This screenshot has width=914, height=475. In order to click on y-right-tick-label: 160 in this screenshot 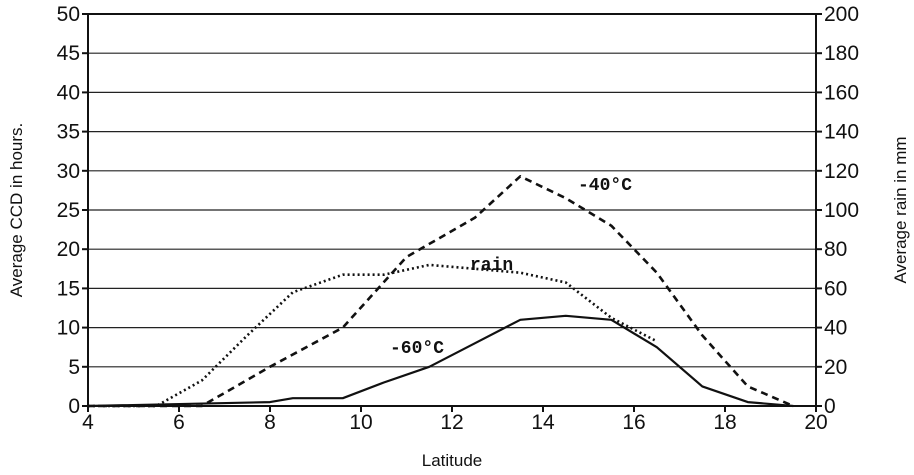, I will do `click(841, 92)`.